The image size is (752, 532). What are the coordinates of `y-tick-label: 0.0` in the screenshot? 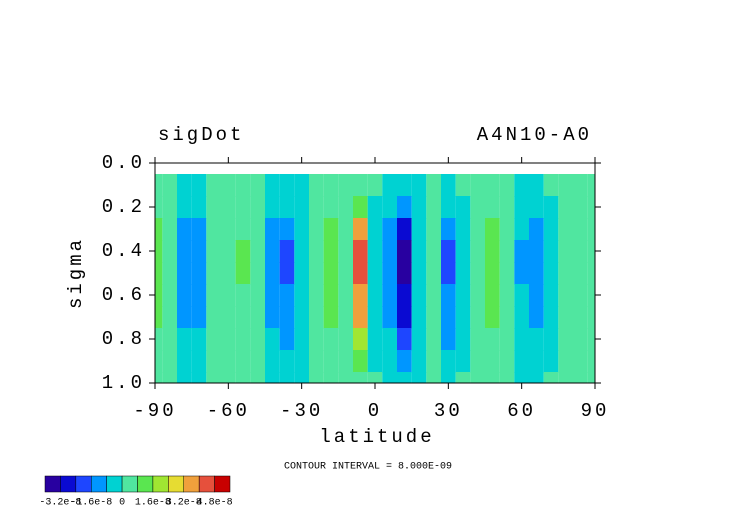 It's located at (123, 163).